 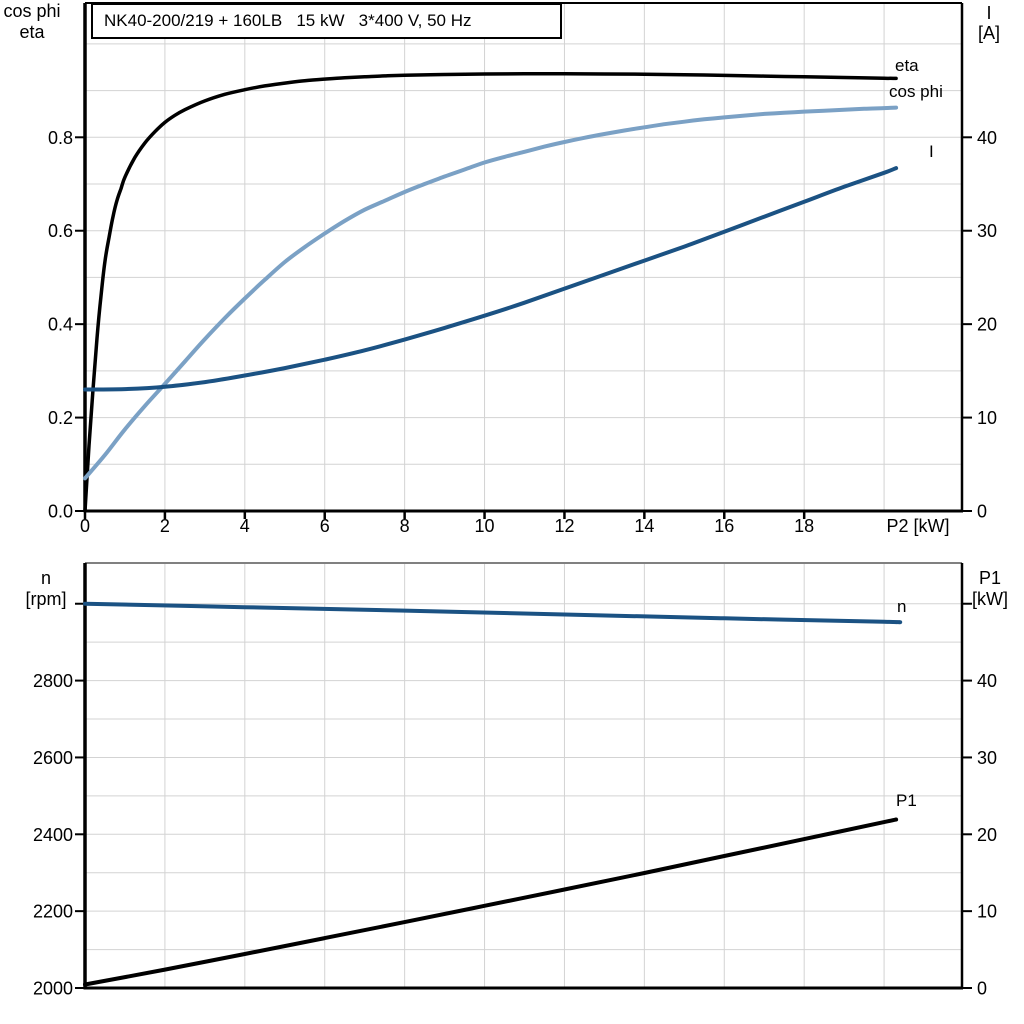 What do you see at coordinates (53, 758) in the screenshot?
I see `tick-label-y-left: 2600` at bounding box center [53, 758].